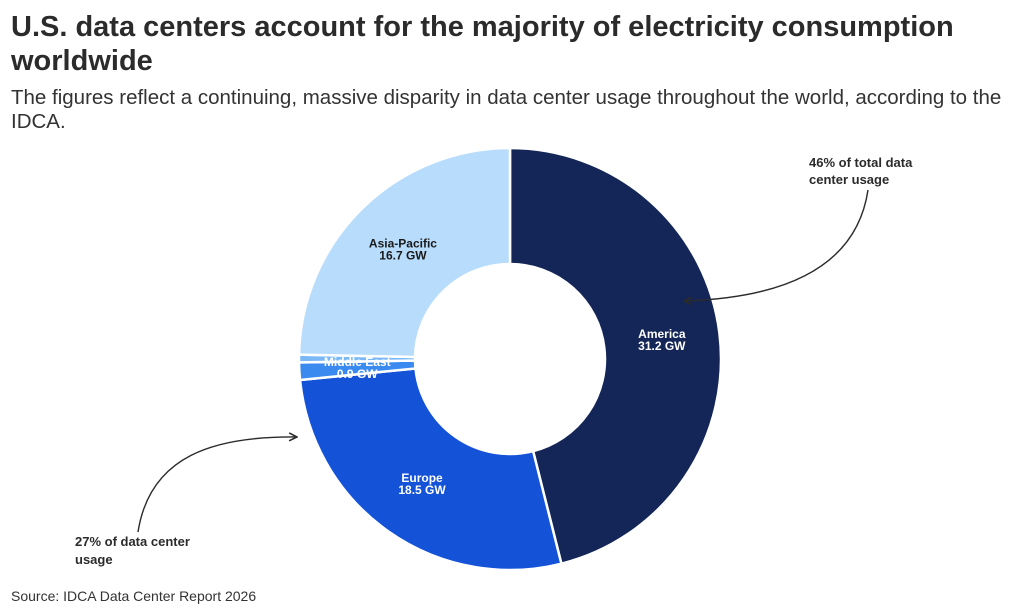 The image size is (1020, 616). Describe the element at coordinates (422, 490) in the screenshot. I see `slice-label-value: 18.5 GW` at that location.